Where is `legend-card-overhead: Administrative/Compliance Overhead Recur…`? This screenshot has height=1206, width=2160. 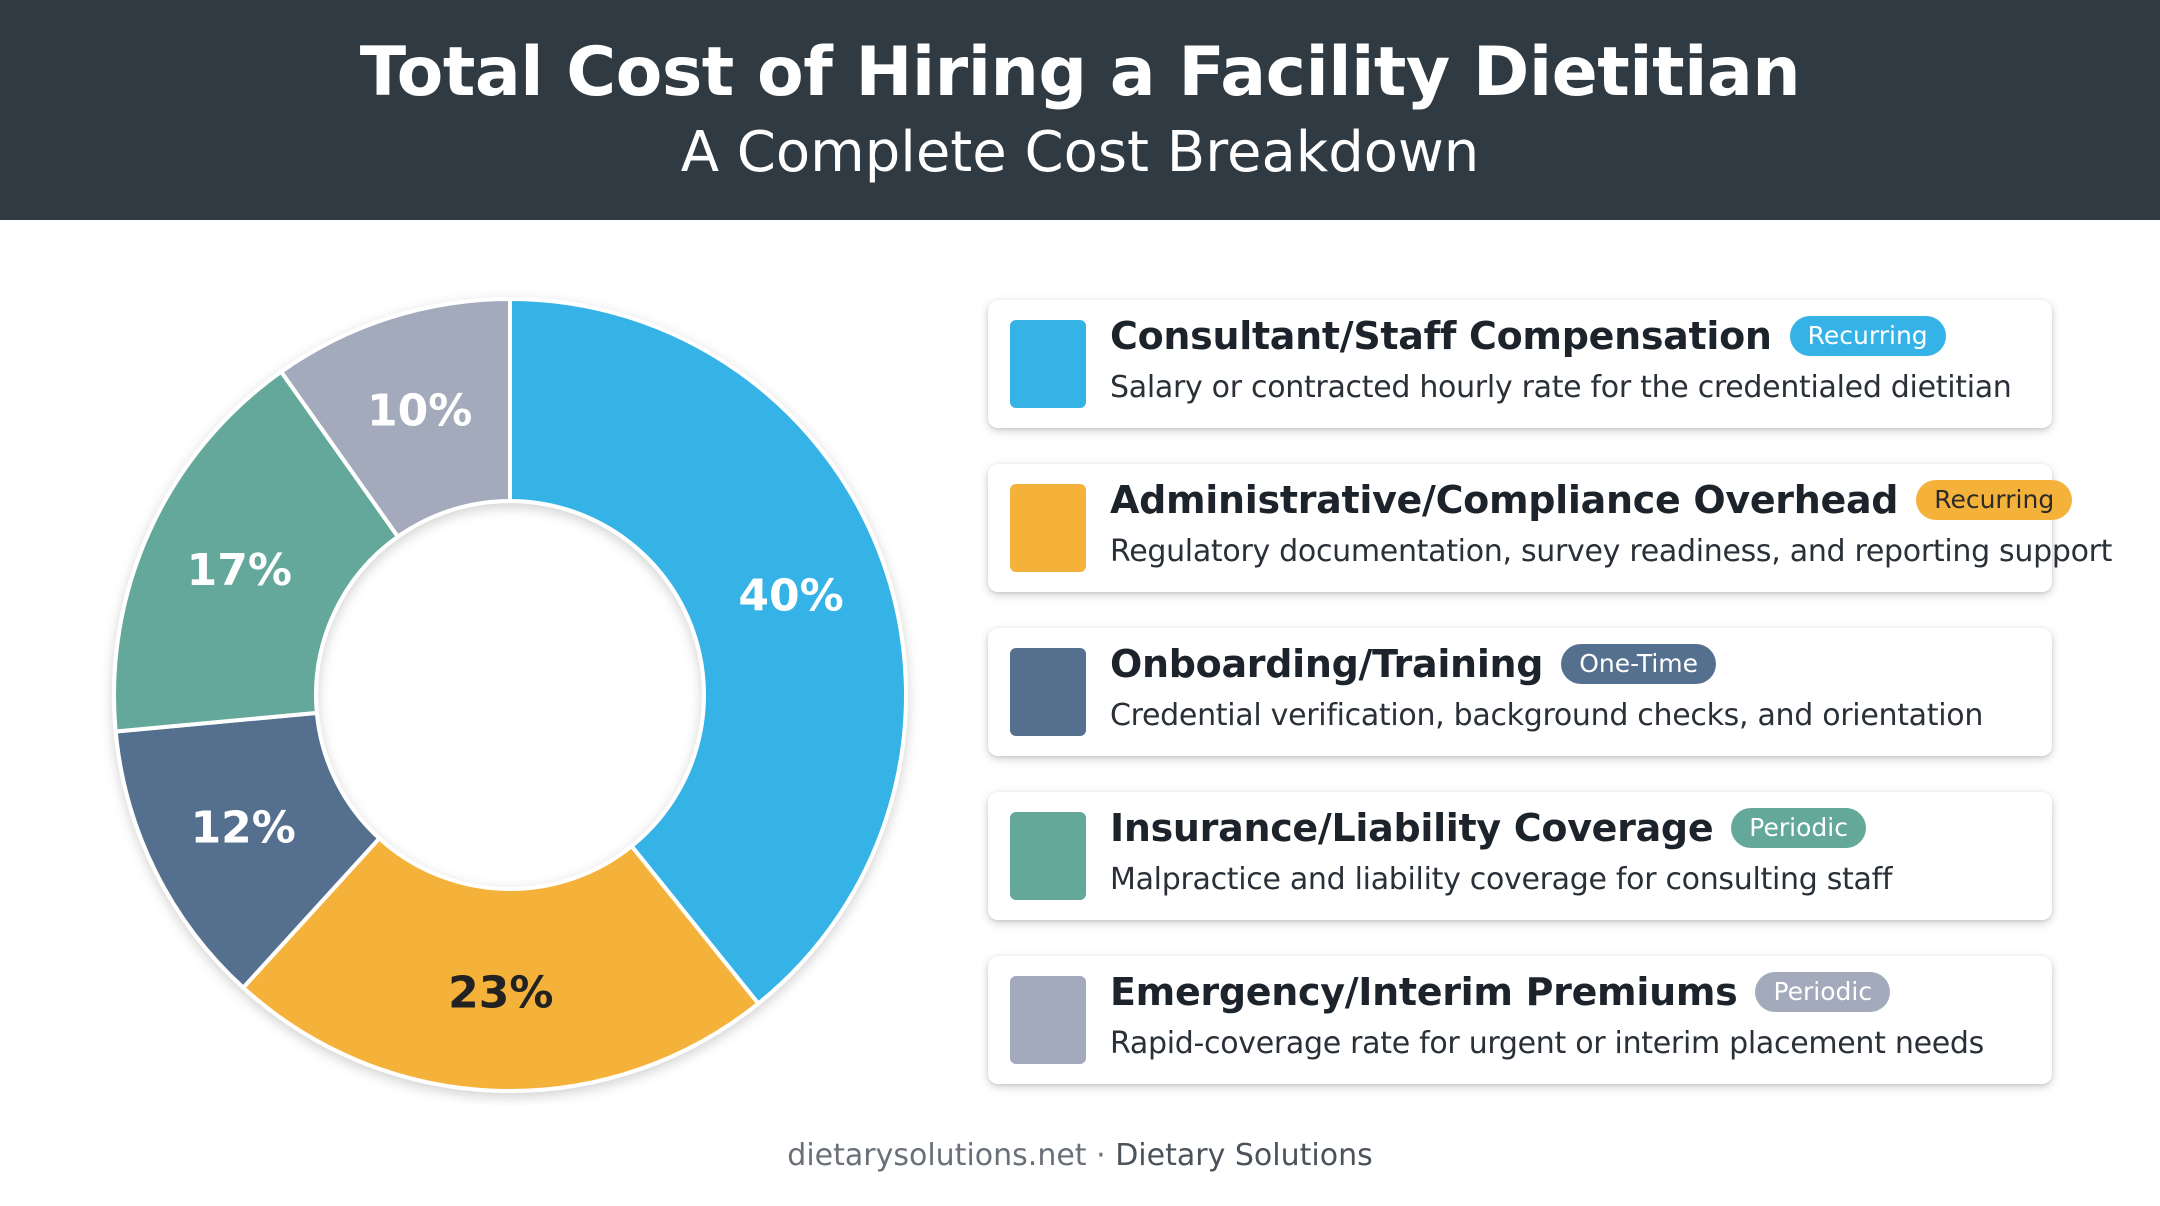
legend-card-overhead: Administrative/Compliance Overhead Recur… is located at coordinates (1550, 528).